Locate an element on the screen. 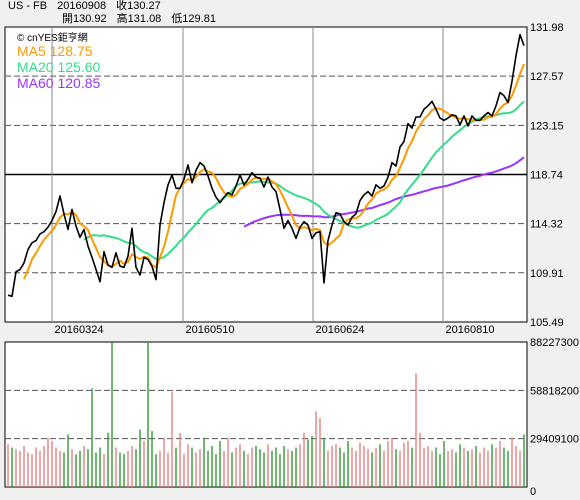  quote-date: 20160908 is located at coordinates (82, 6).